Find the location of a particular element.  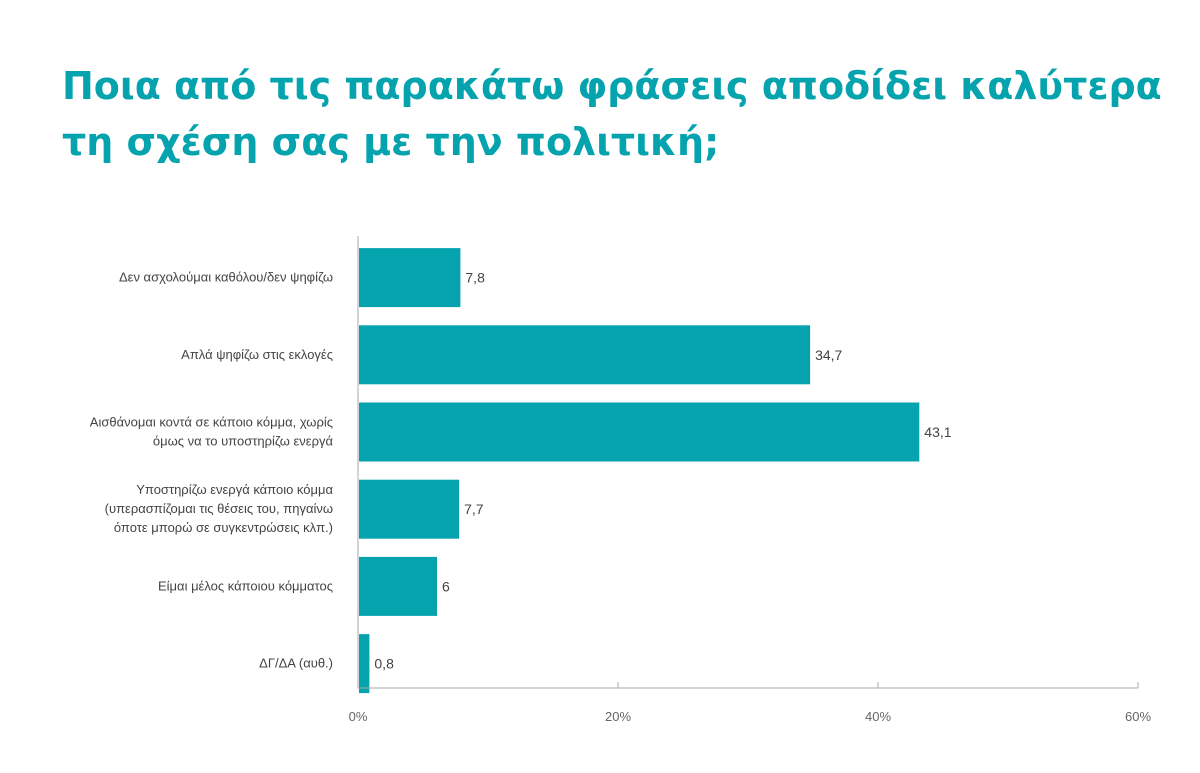

category-label: Απλά ψηφίζω στις εκλογές is located at coordinates (257, 354).